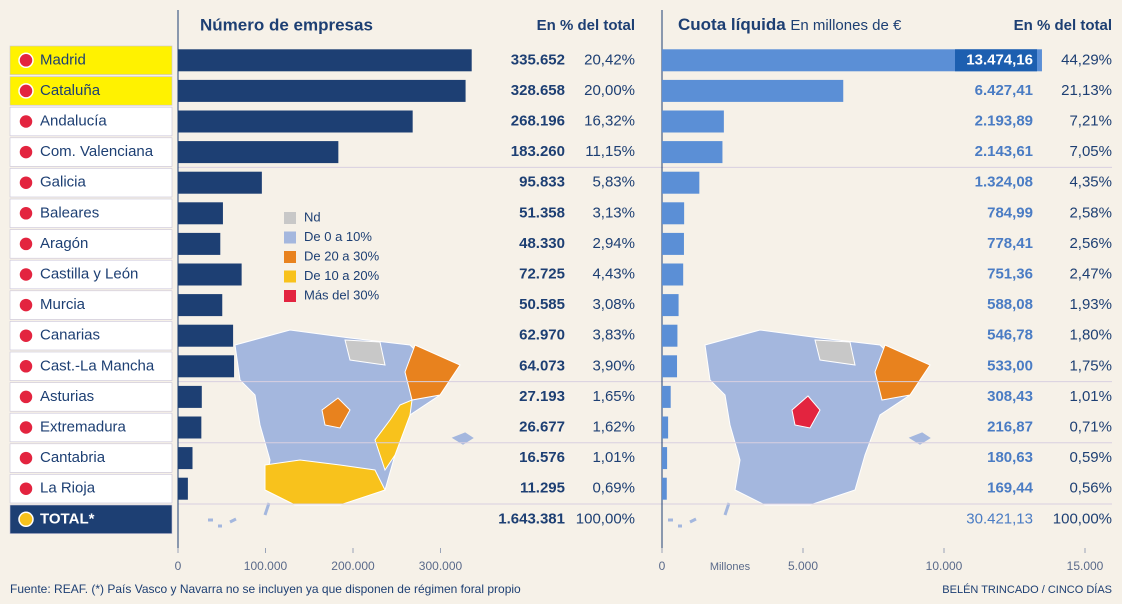 This screenshot has height=604, width=1122. I want to click on value-label: 2.143,61, so click(1004, 151).